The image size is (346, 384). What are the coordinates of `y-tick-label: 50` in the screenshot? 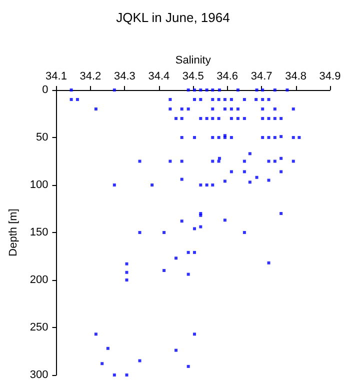 It's located at (42, 138).